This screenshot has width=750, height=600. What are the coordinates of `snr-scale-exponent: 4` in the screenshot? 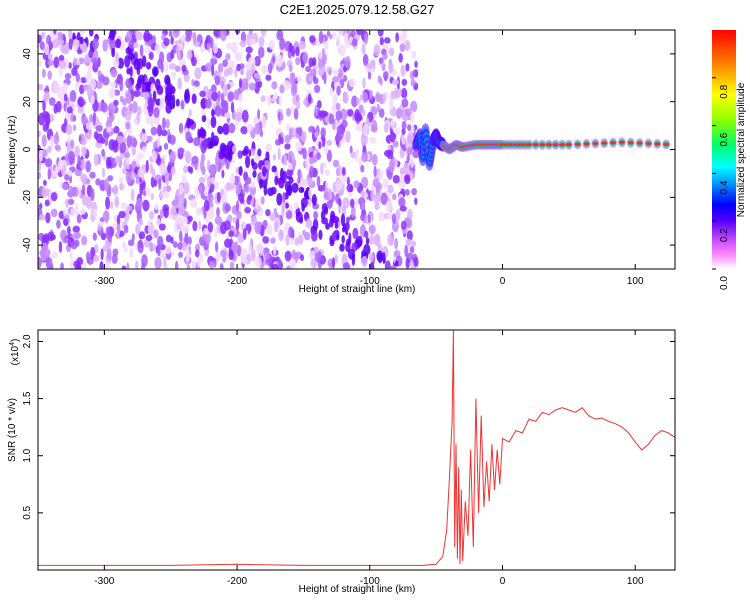 It's located at (12, 344).